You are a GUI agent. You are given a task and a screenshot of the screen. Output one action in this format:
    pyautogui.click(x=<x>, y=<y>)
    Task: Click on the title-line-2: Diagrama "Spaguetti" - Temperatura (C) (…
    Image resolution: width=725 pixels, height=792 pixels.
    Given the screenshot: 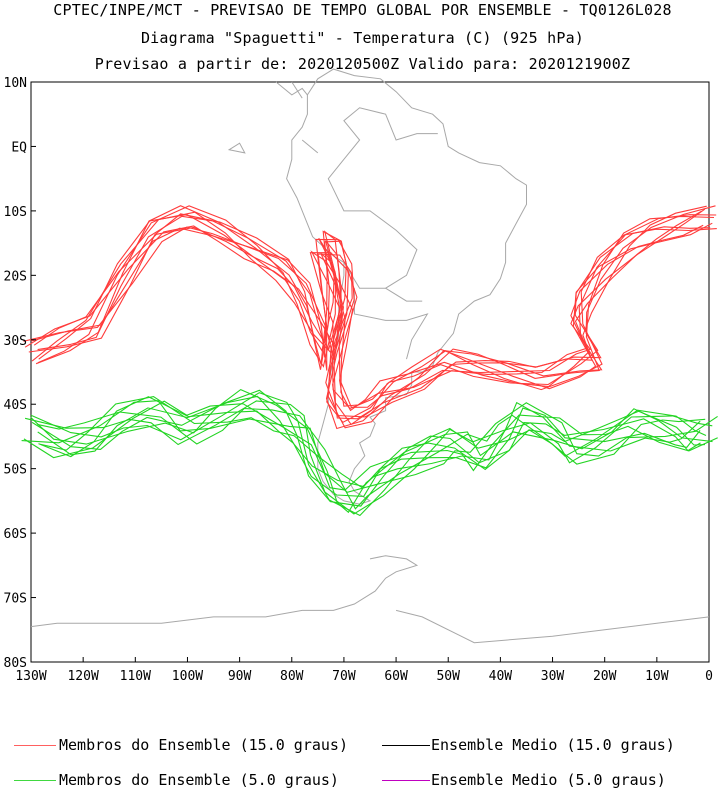 What is the action you would take?
    pyautogui.click(x=362, y=38)
    